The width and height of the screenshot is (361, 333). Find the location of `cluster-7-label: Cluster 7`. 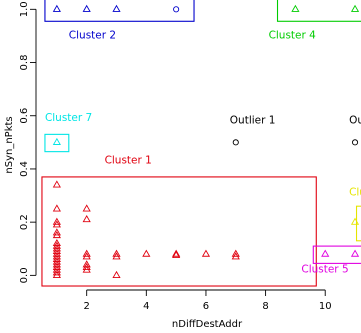

cluster-7-label: Cluster 7 is located at coordinates (68, 118).